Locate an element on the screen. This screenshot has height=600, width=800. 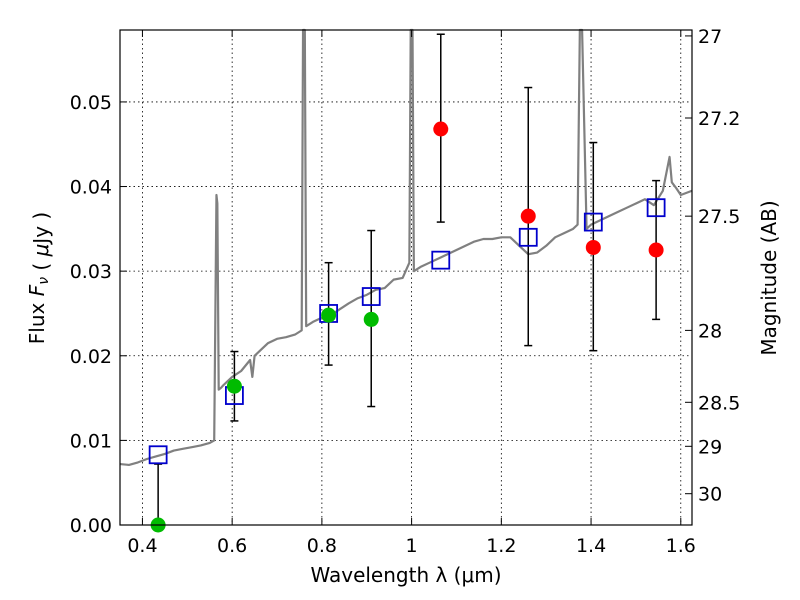
y-tick-label: 0.00 is located at coordinates (91, 526).